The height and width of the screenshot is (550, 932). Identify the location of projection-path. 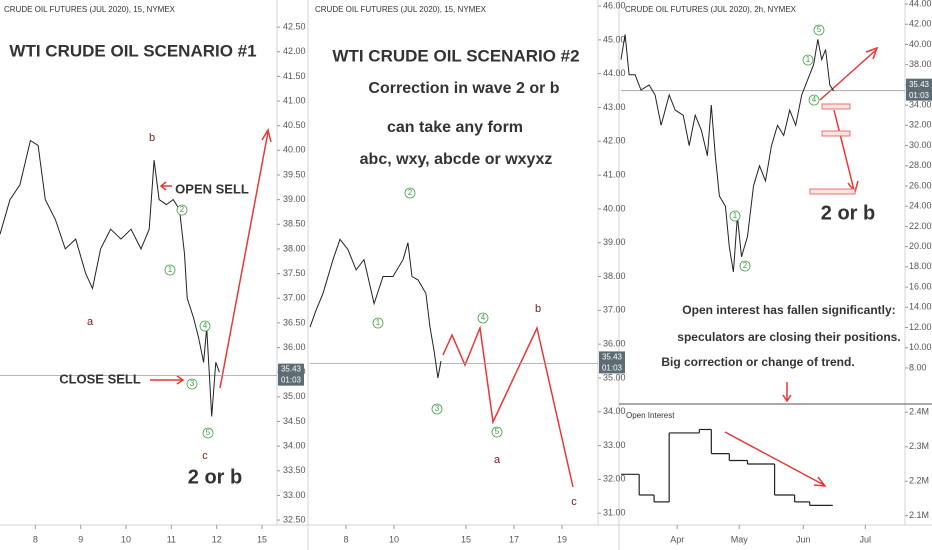
(508, 406).